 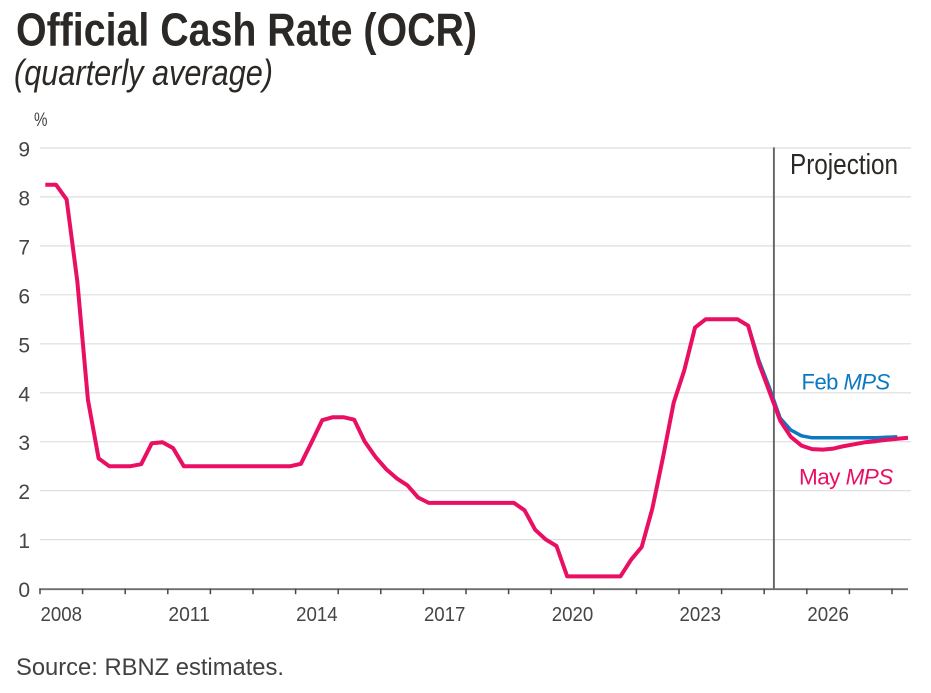 I want to click on svg-text: 5, so click(x=24, y=345).